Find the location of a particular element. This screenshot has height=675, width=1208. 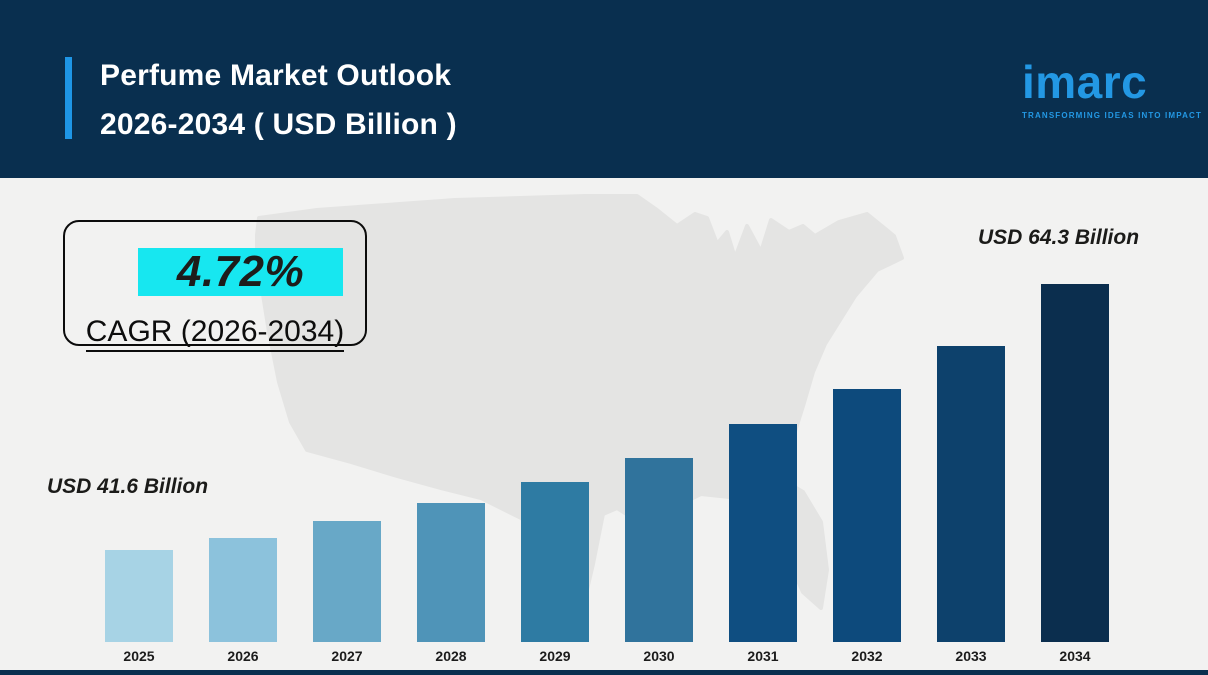

bar-2026 is located at coordinates (243, 590).